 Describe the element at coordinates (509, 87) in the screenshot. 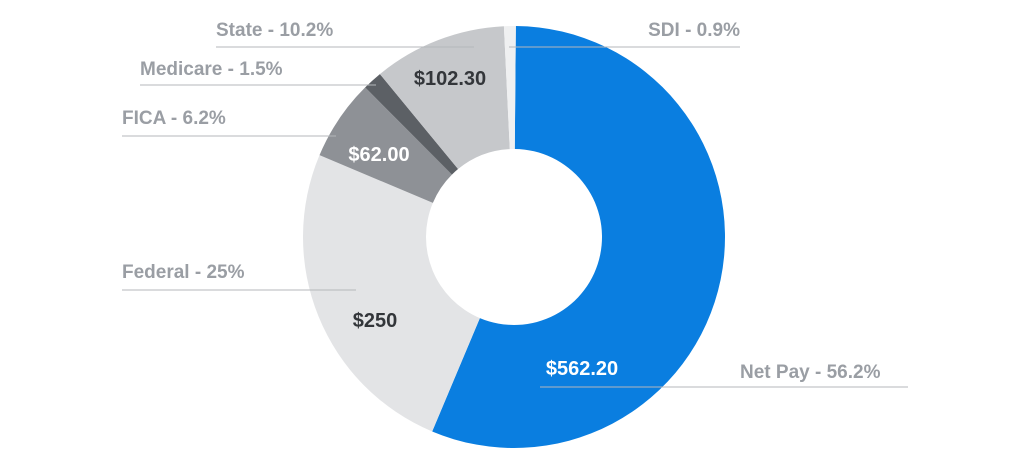

I see `slice-sdi` at that location.